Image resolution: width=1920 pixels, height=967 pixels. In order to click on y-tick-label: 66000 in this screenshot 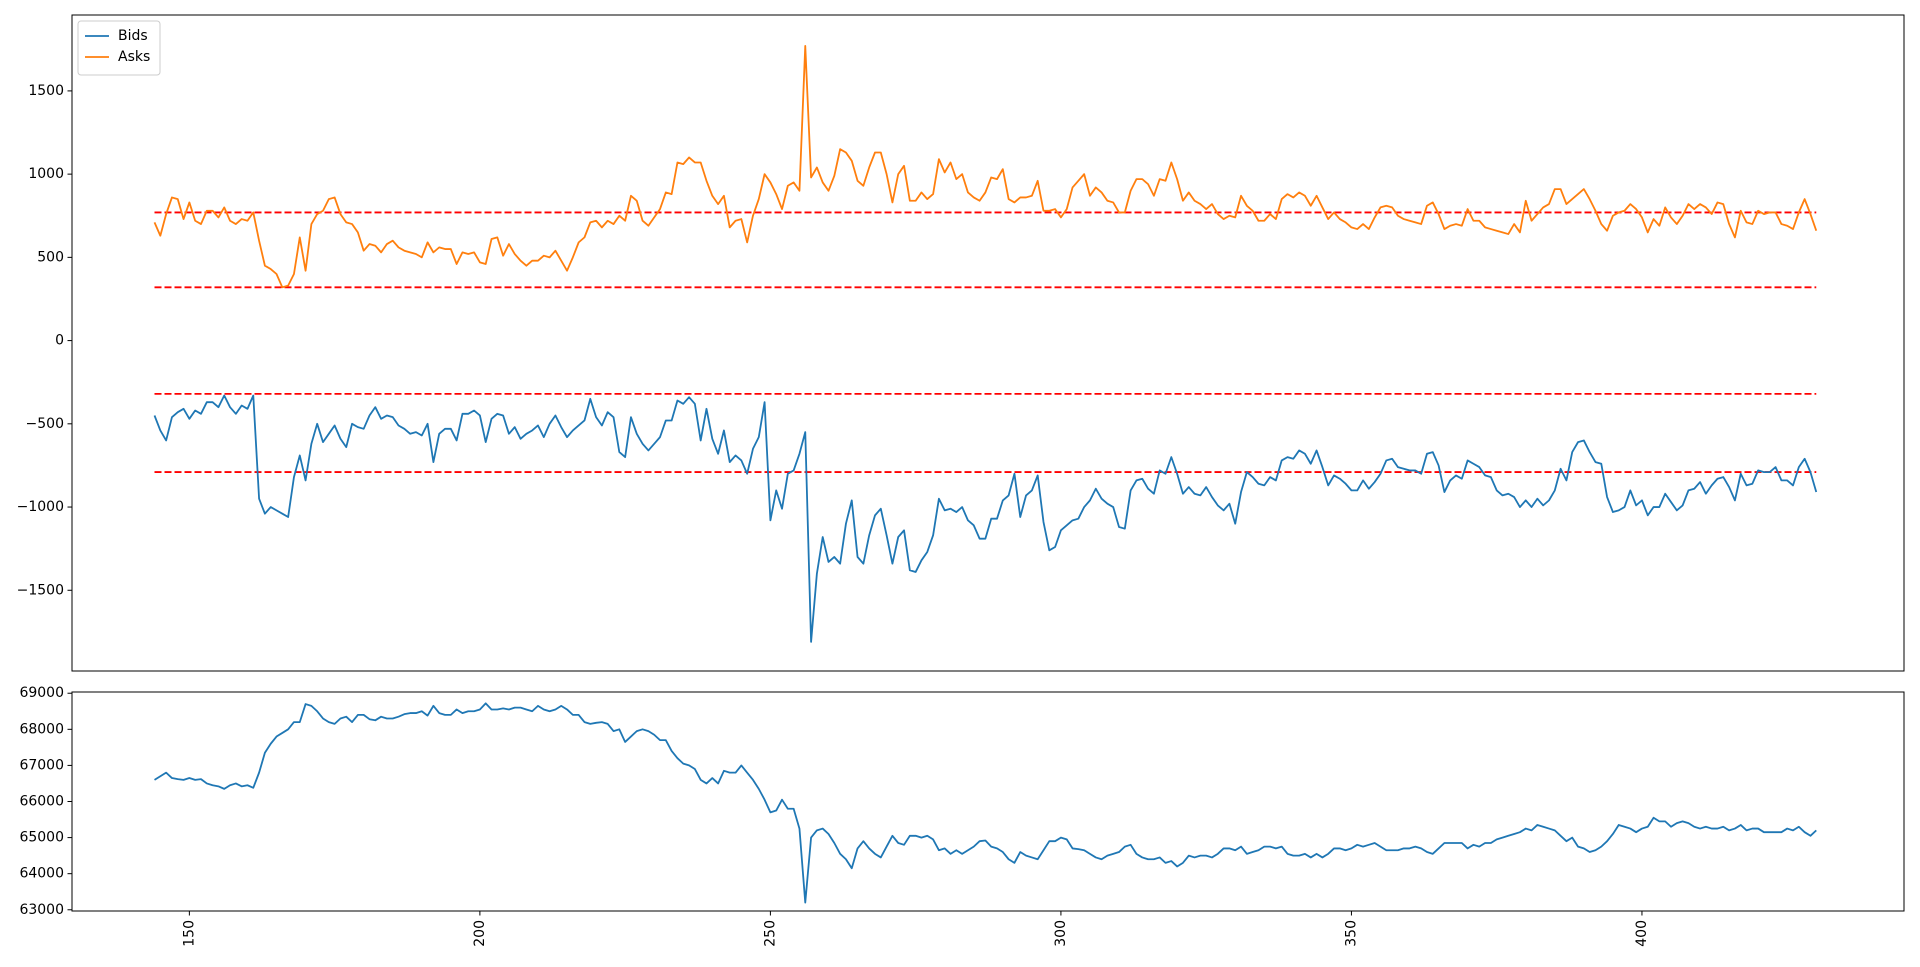, I will do `click(41, 802)`.